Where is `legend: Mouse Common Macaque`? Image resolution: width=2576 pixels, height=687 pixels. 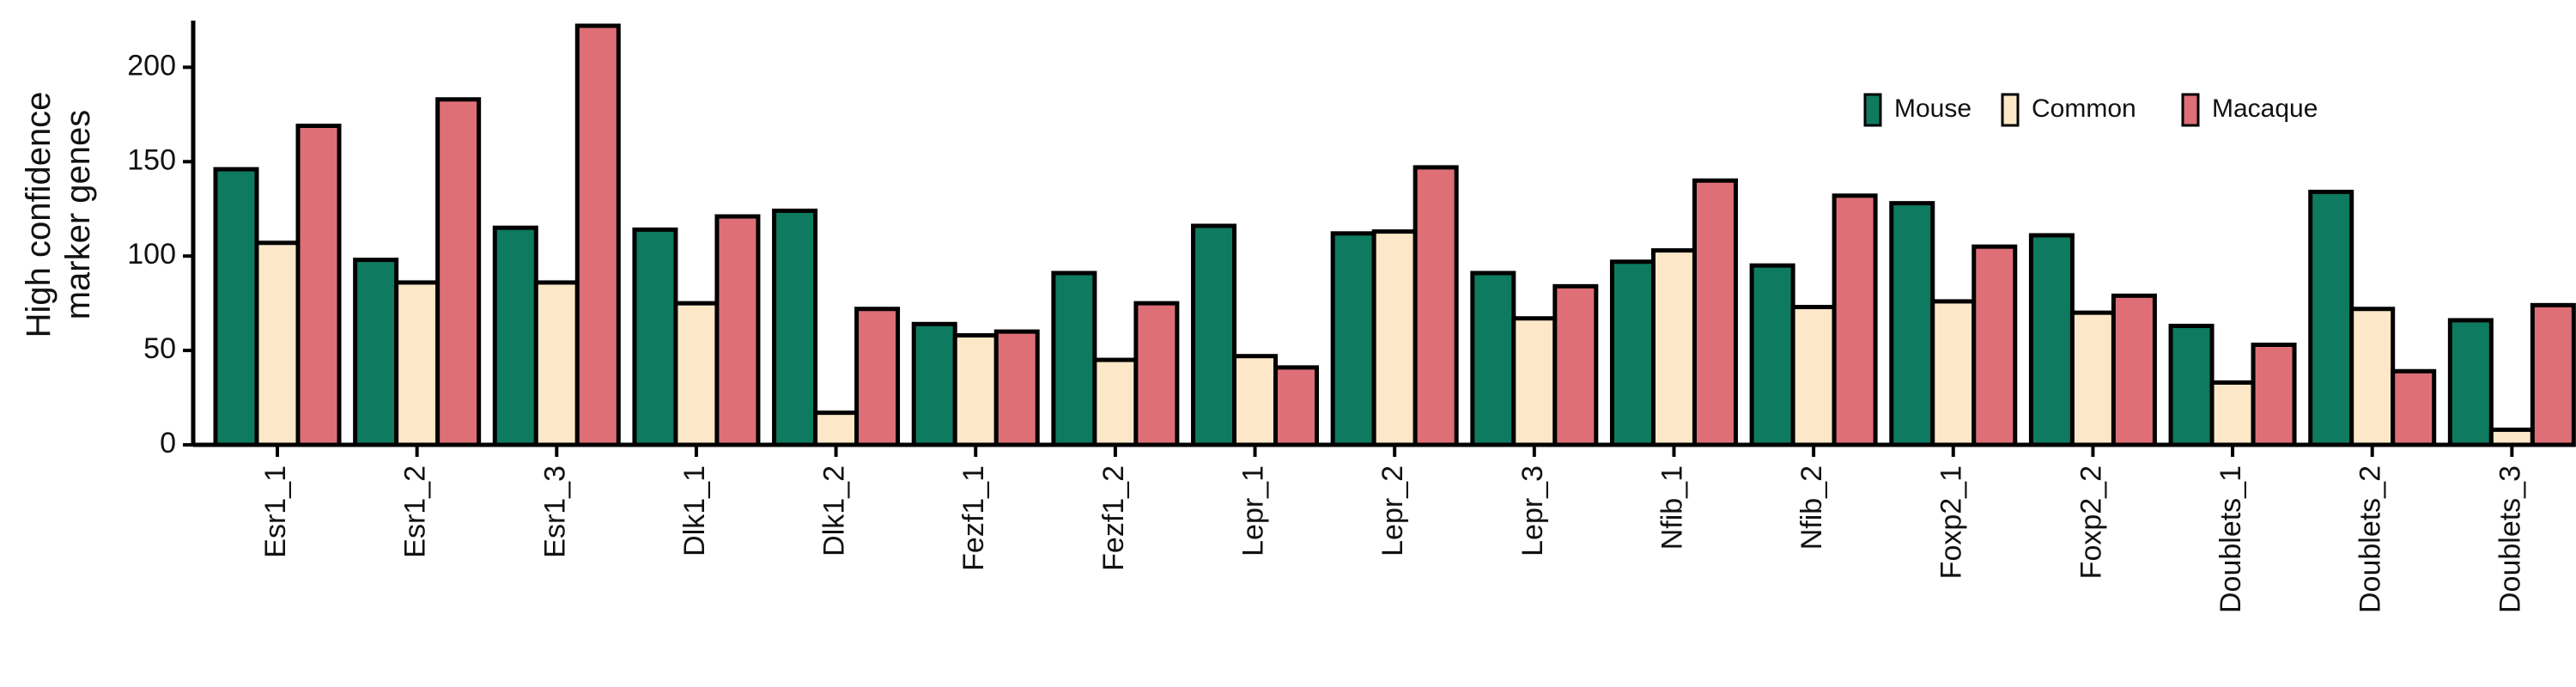
legend: Mouse Common Macaque is located at coordinates (2090, 110).